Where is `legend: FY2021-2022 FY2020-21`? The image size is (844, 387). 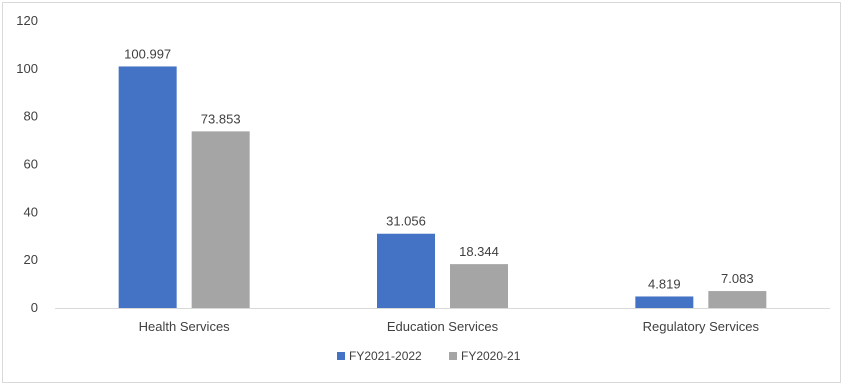 legend: FY2021-2022 FY2020-21 is located at coordinates (429, 356).